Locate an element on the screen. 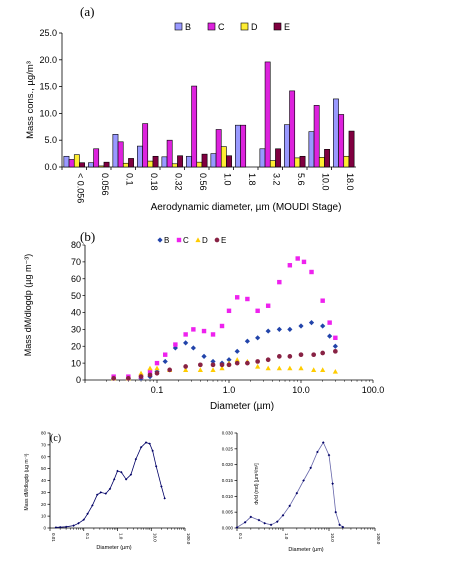 This screenshot has width=474, height=573. y-tick-label-c-right: 0.025 is located at coordinates (228, 448).